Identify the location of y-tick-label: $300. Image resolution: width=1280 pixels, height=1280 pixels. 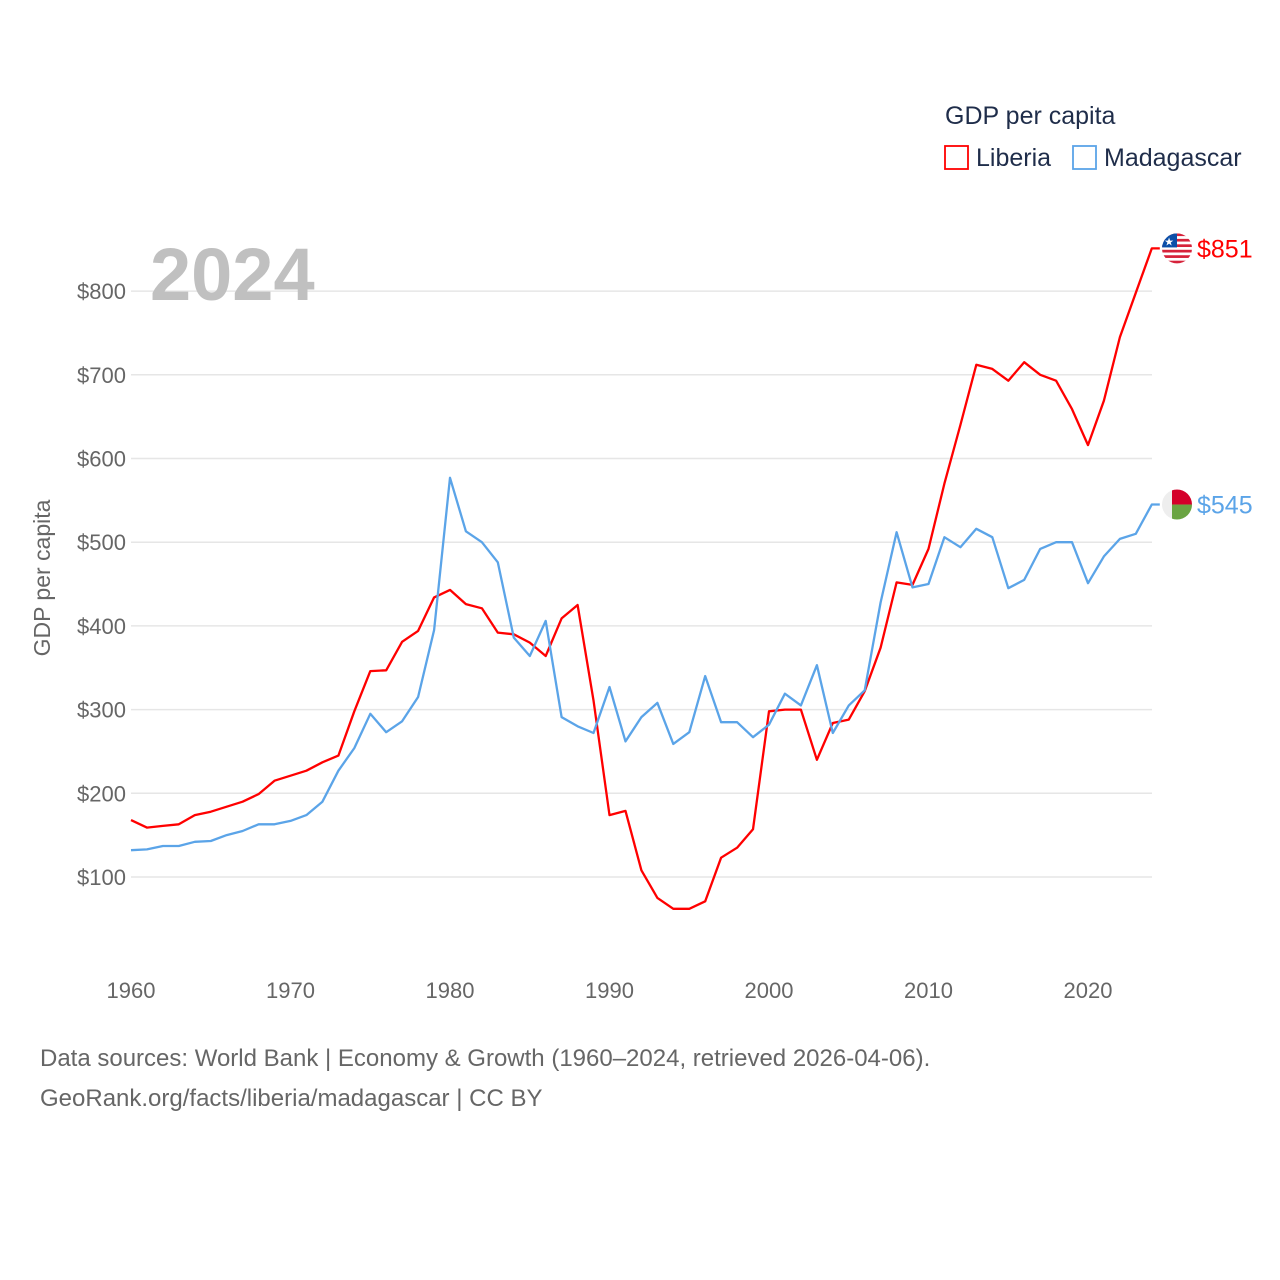
(101, 710).